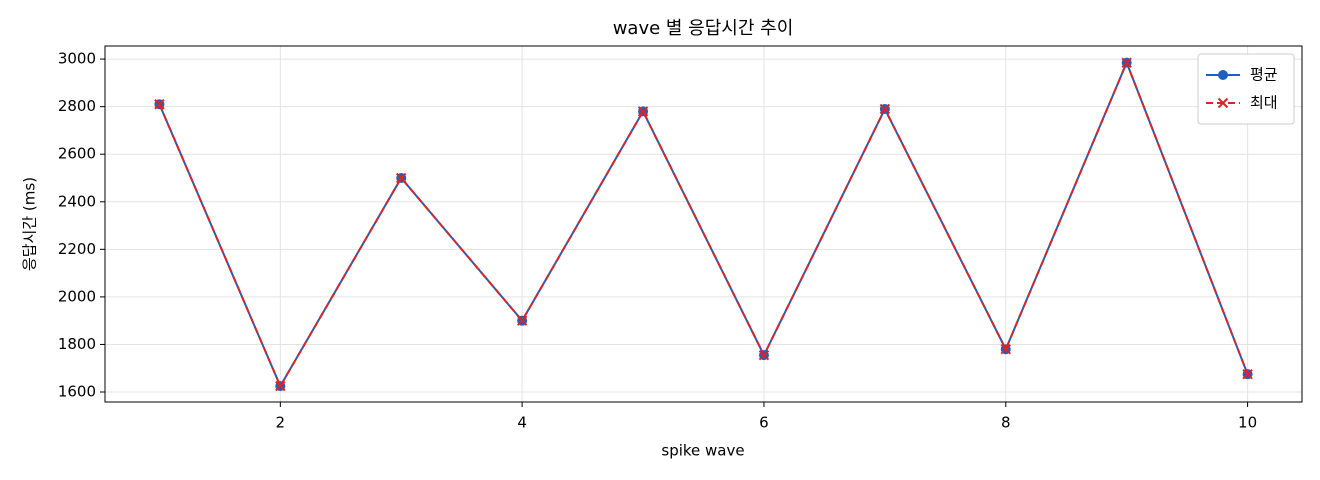 This screenshot has height=480, width=1320. What do you see at coordinates (77, 154) in the screenshot?
I see `y-tick-label: 2600` at bounding box center [77, 154].